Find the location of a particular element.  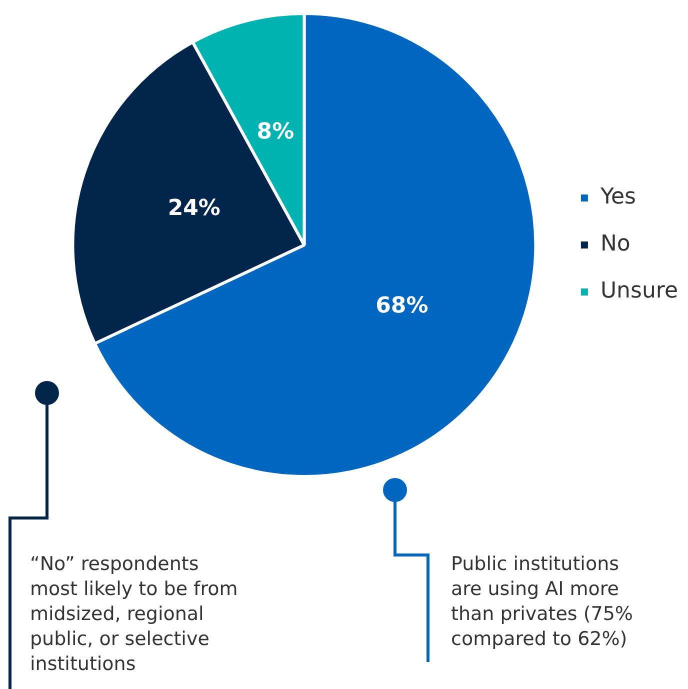

text: Public institutions are using AI more than privates (75% compared to 62%) is located at coordinates (542, 602).